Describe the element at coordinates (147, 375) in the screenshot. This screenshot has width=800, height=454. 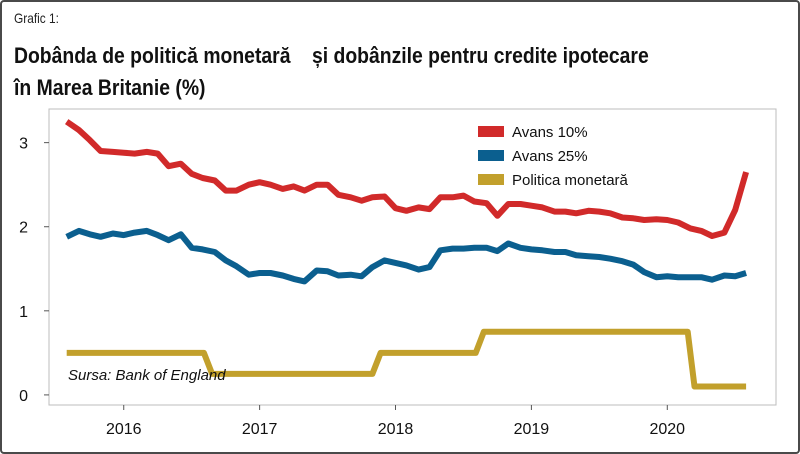
I see `source-note: Sursa: Bank of England` at that location.